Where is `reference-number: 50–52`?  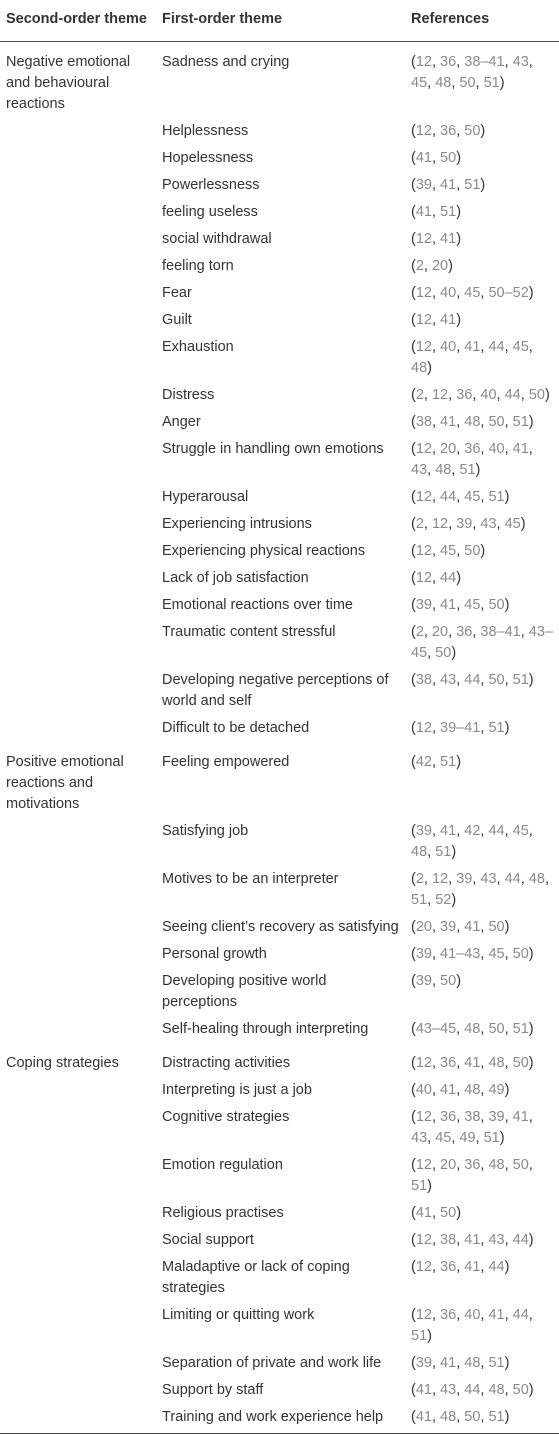 reference-number: 50–52 is located at coordinates (508, 293).